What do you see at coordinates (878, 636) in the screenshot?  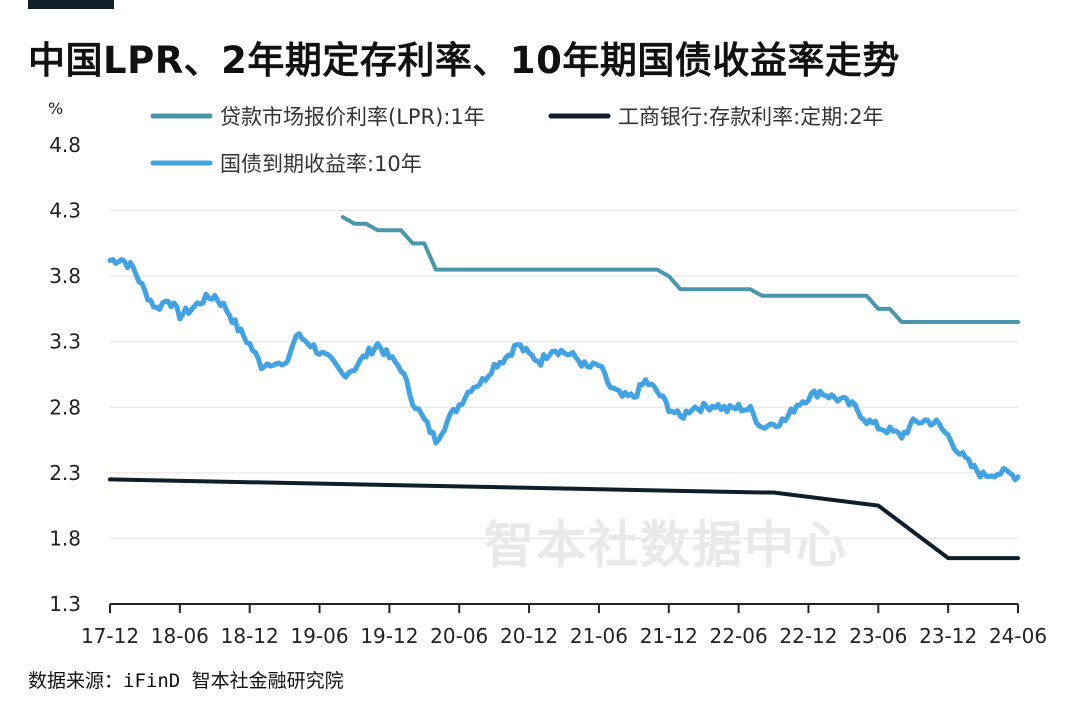 I see `x-tick-label: 23-06` at bounding box center [878, 636].